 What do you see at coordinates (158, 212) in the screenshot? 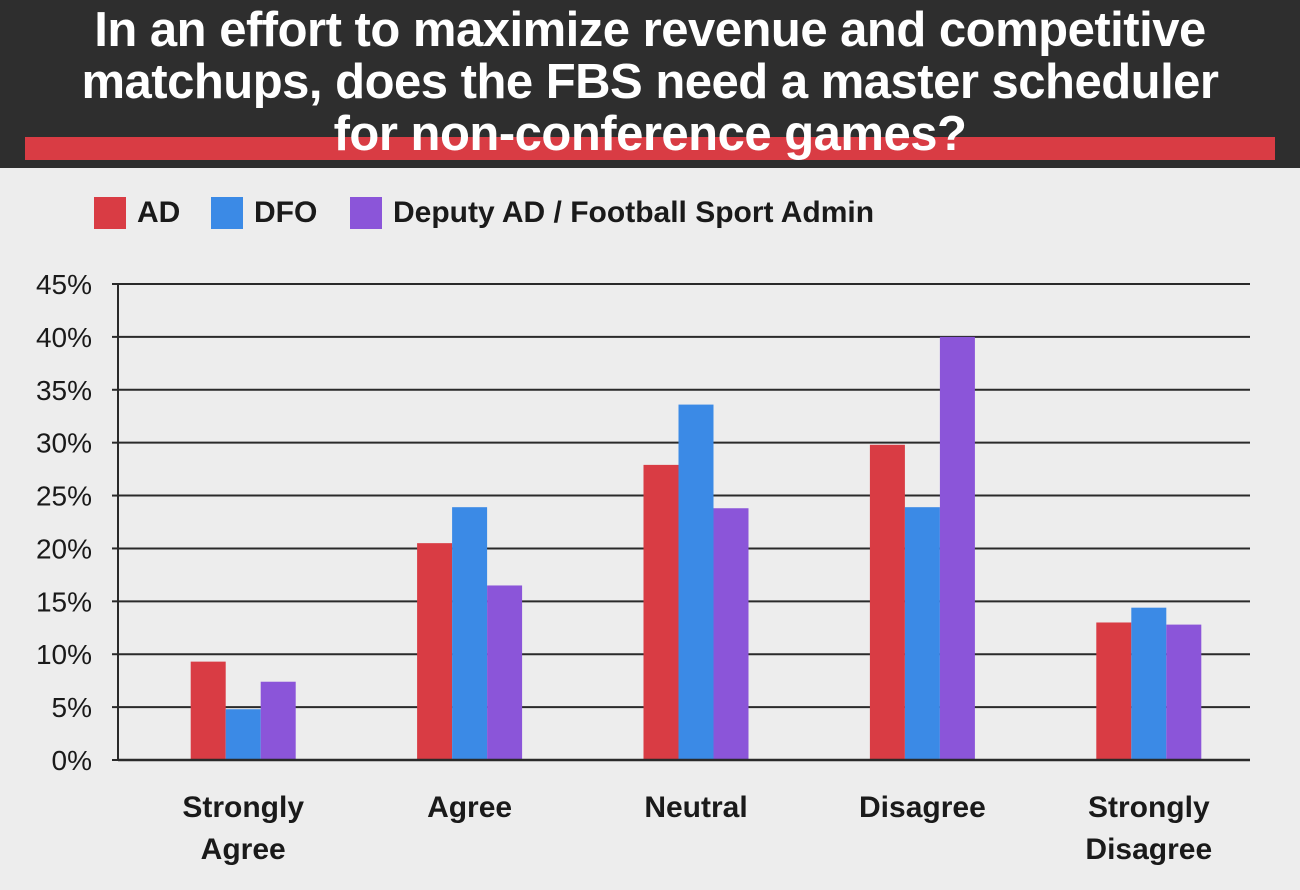
I see `legend-label: AD` at bounding box center [158, 212].